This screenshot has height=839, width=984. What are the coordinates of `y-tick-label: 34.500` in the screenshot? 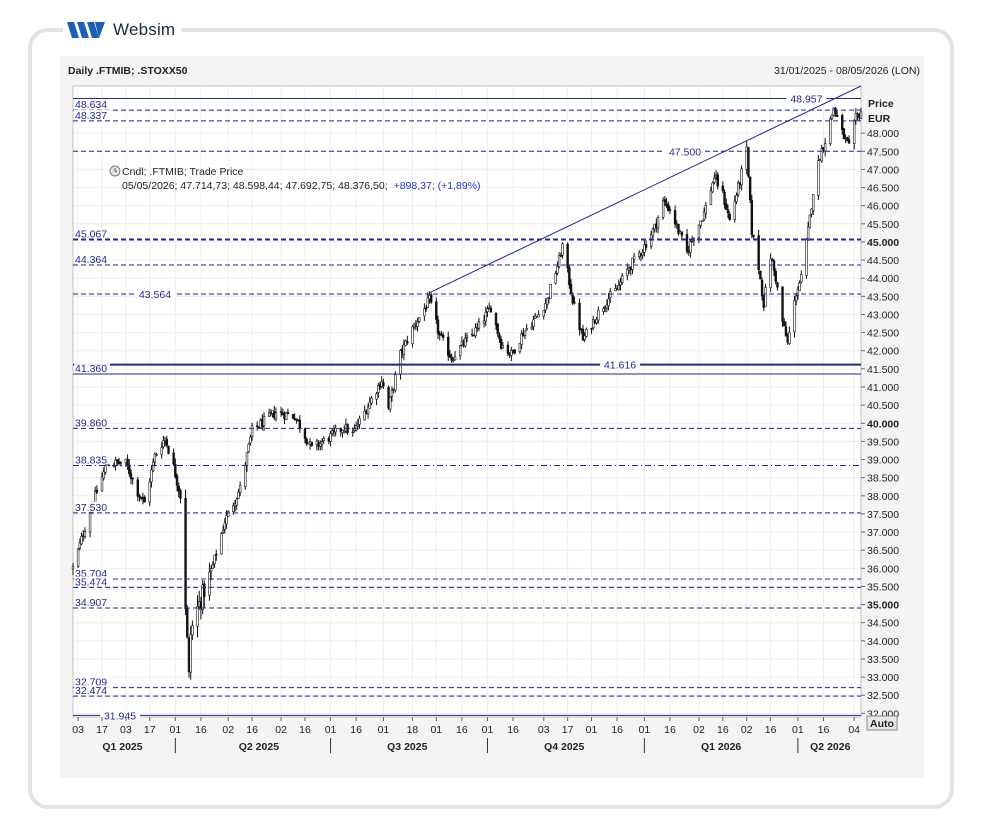 It's located at (883, 624).